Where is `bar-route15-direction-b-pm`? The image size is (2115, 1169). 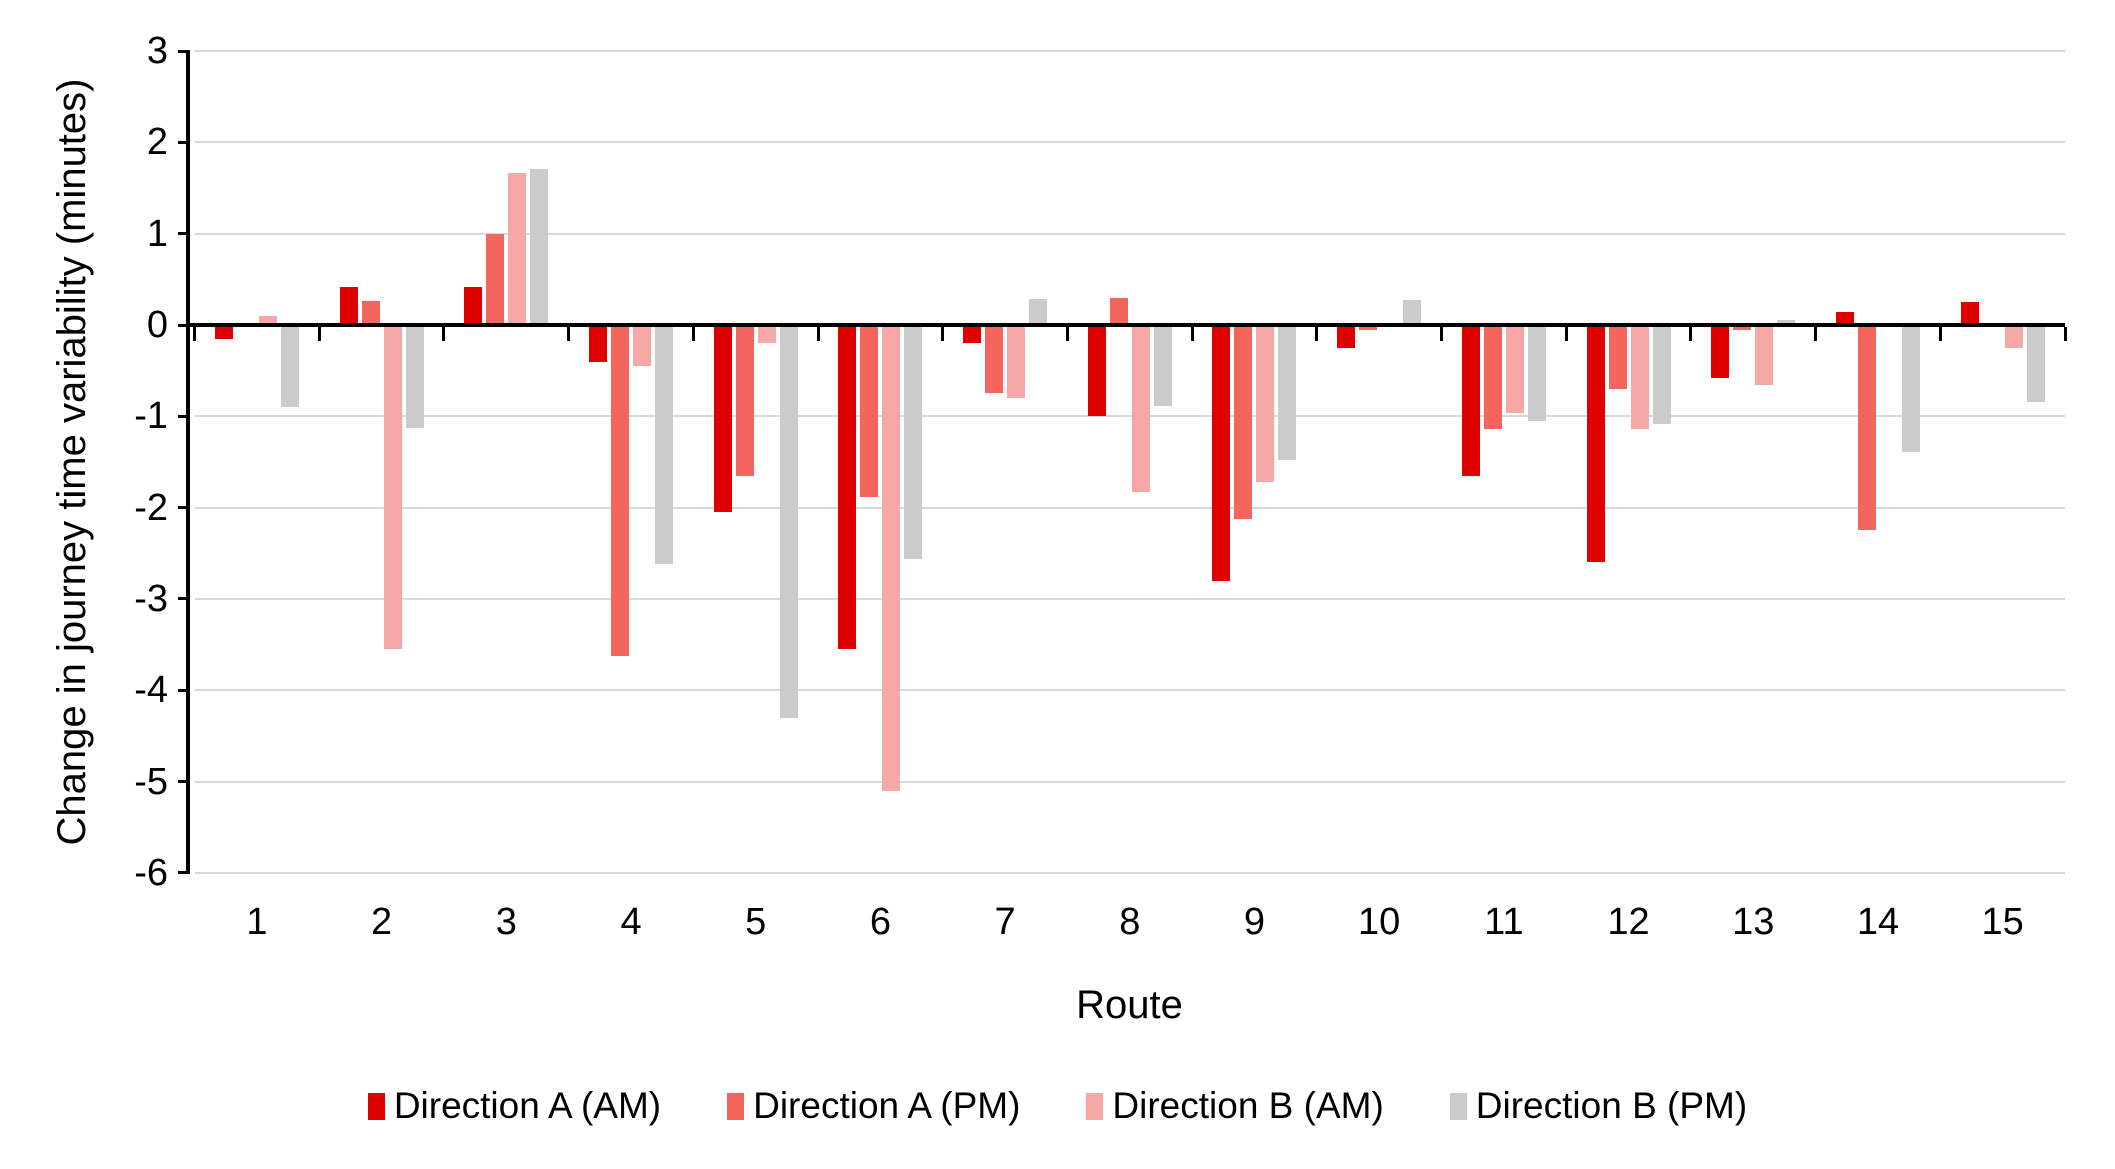
bar-route15-direction-b-pm is located at coordinates (2035, 363).